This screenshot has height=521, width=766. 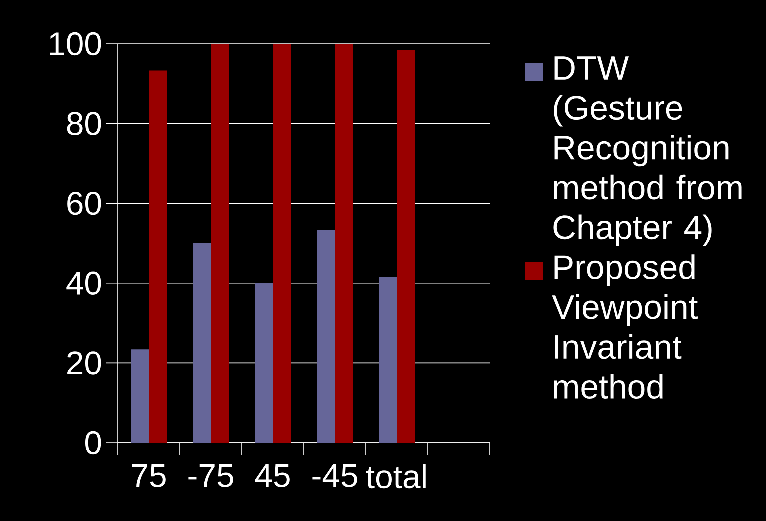 What do you see at coordinates (84, 284) in the screenshot?
I see `y-tick-label: 40` at bounding box center [84, 284].